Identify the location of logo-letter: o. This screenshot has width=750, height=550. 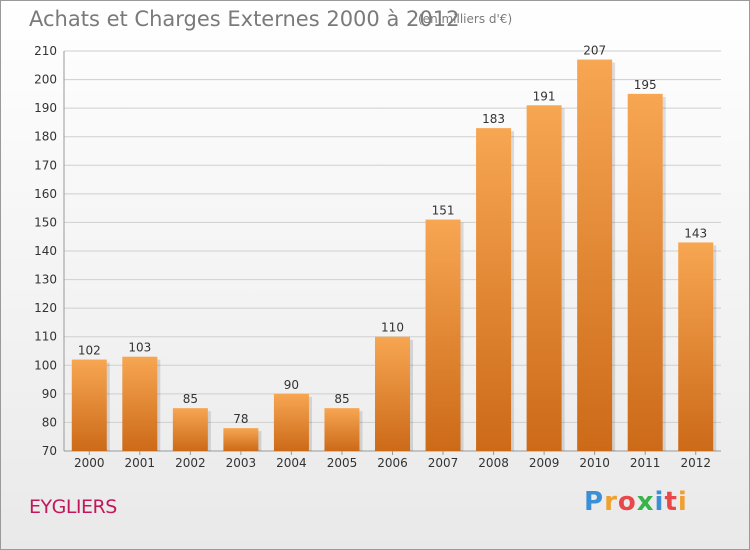
(627, 502).